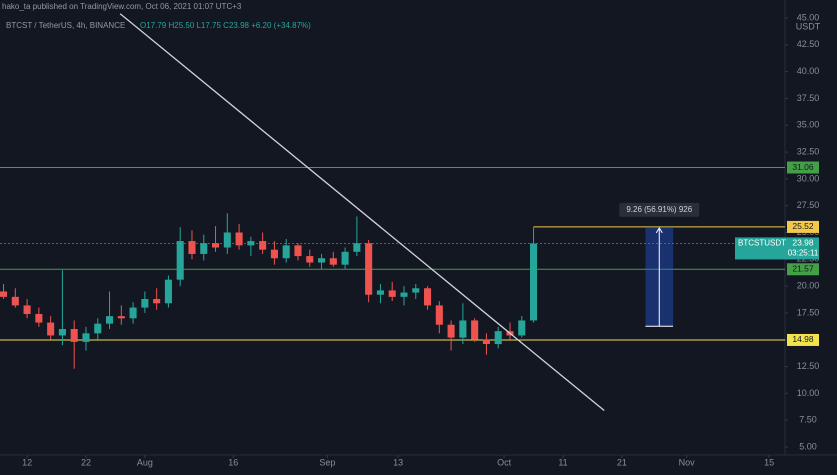  Describe the element at coordinates (808, 71) in the screenshot. I see `y-tick-label: 40.00` at that location.